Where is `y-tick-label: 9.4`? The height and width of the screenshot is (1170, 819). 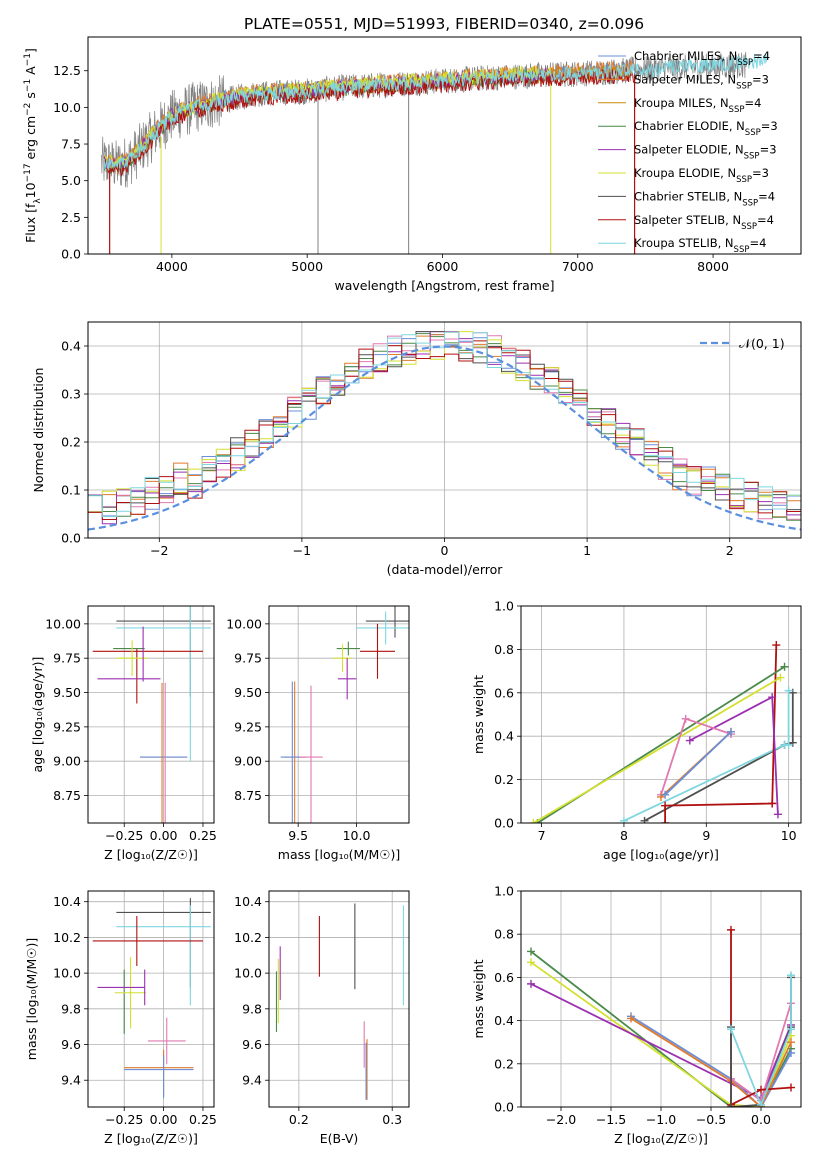 y-tick-label: 9.4 is located at coordinates (71, 1080).